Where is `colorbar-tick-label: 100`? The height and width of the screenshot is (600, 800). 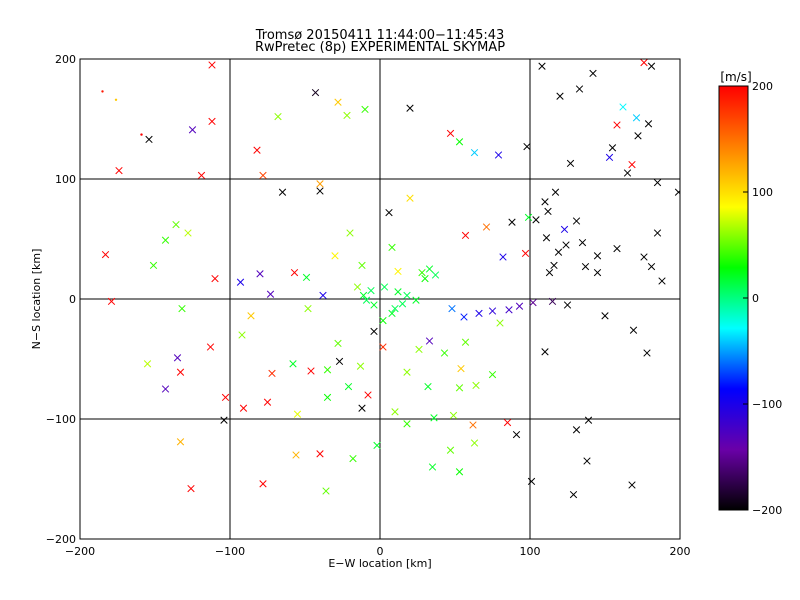
colorbar-tick-label: 100 is located at coordinates (762, 192).